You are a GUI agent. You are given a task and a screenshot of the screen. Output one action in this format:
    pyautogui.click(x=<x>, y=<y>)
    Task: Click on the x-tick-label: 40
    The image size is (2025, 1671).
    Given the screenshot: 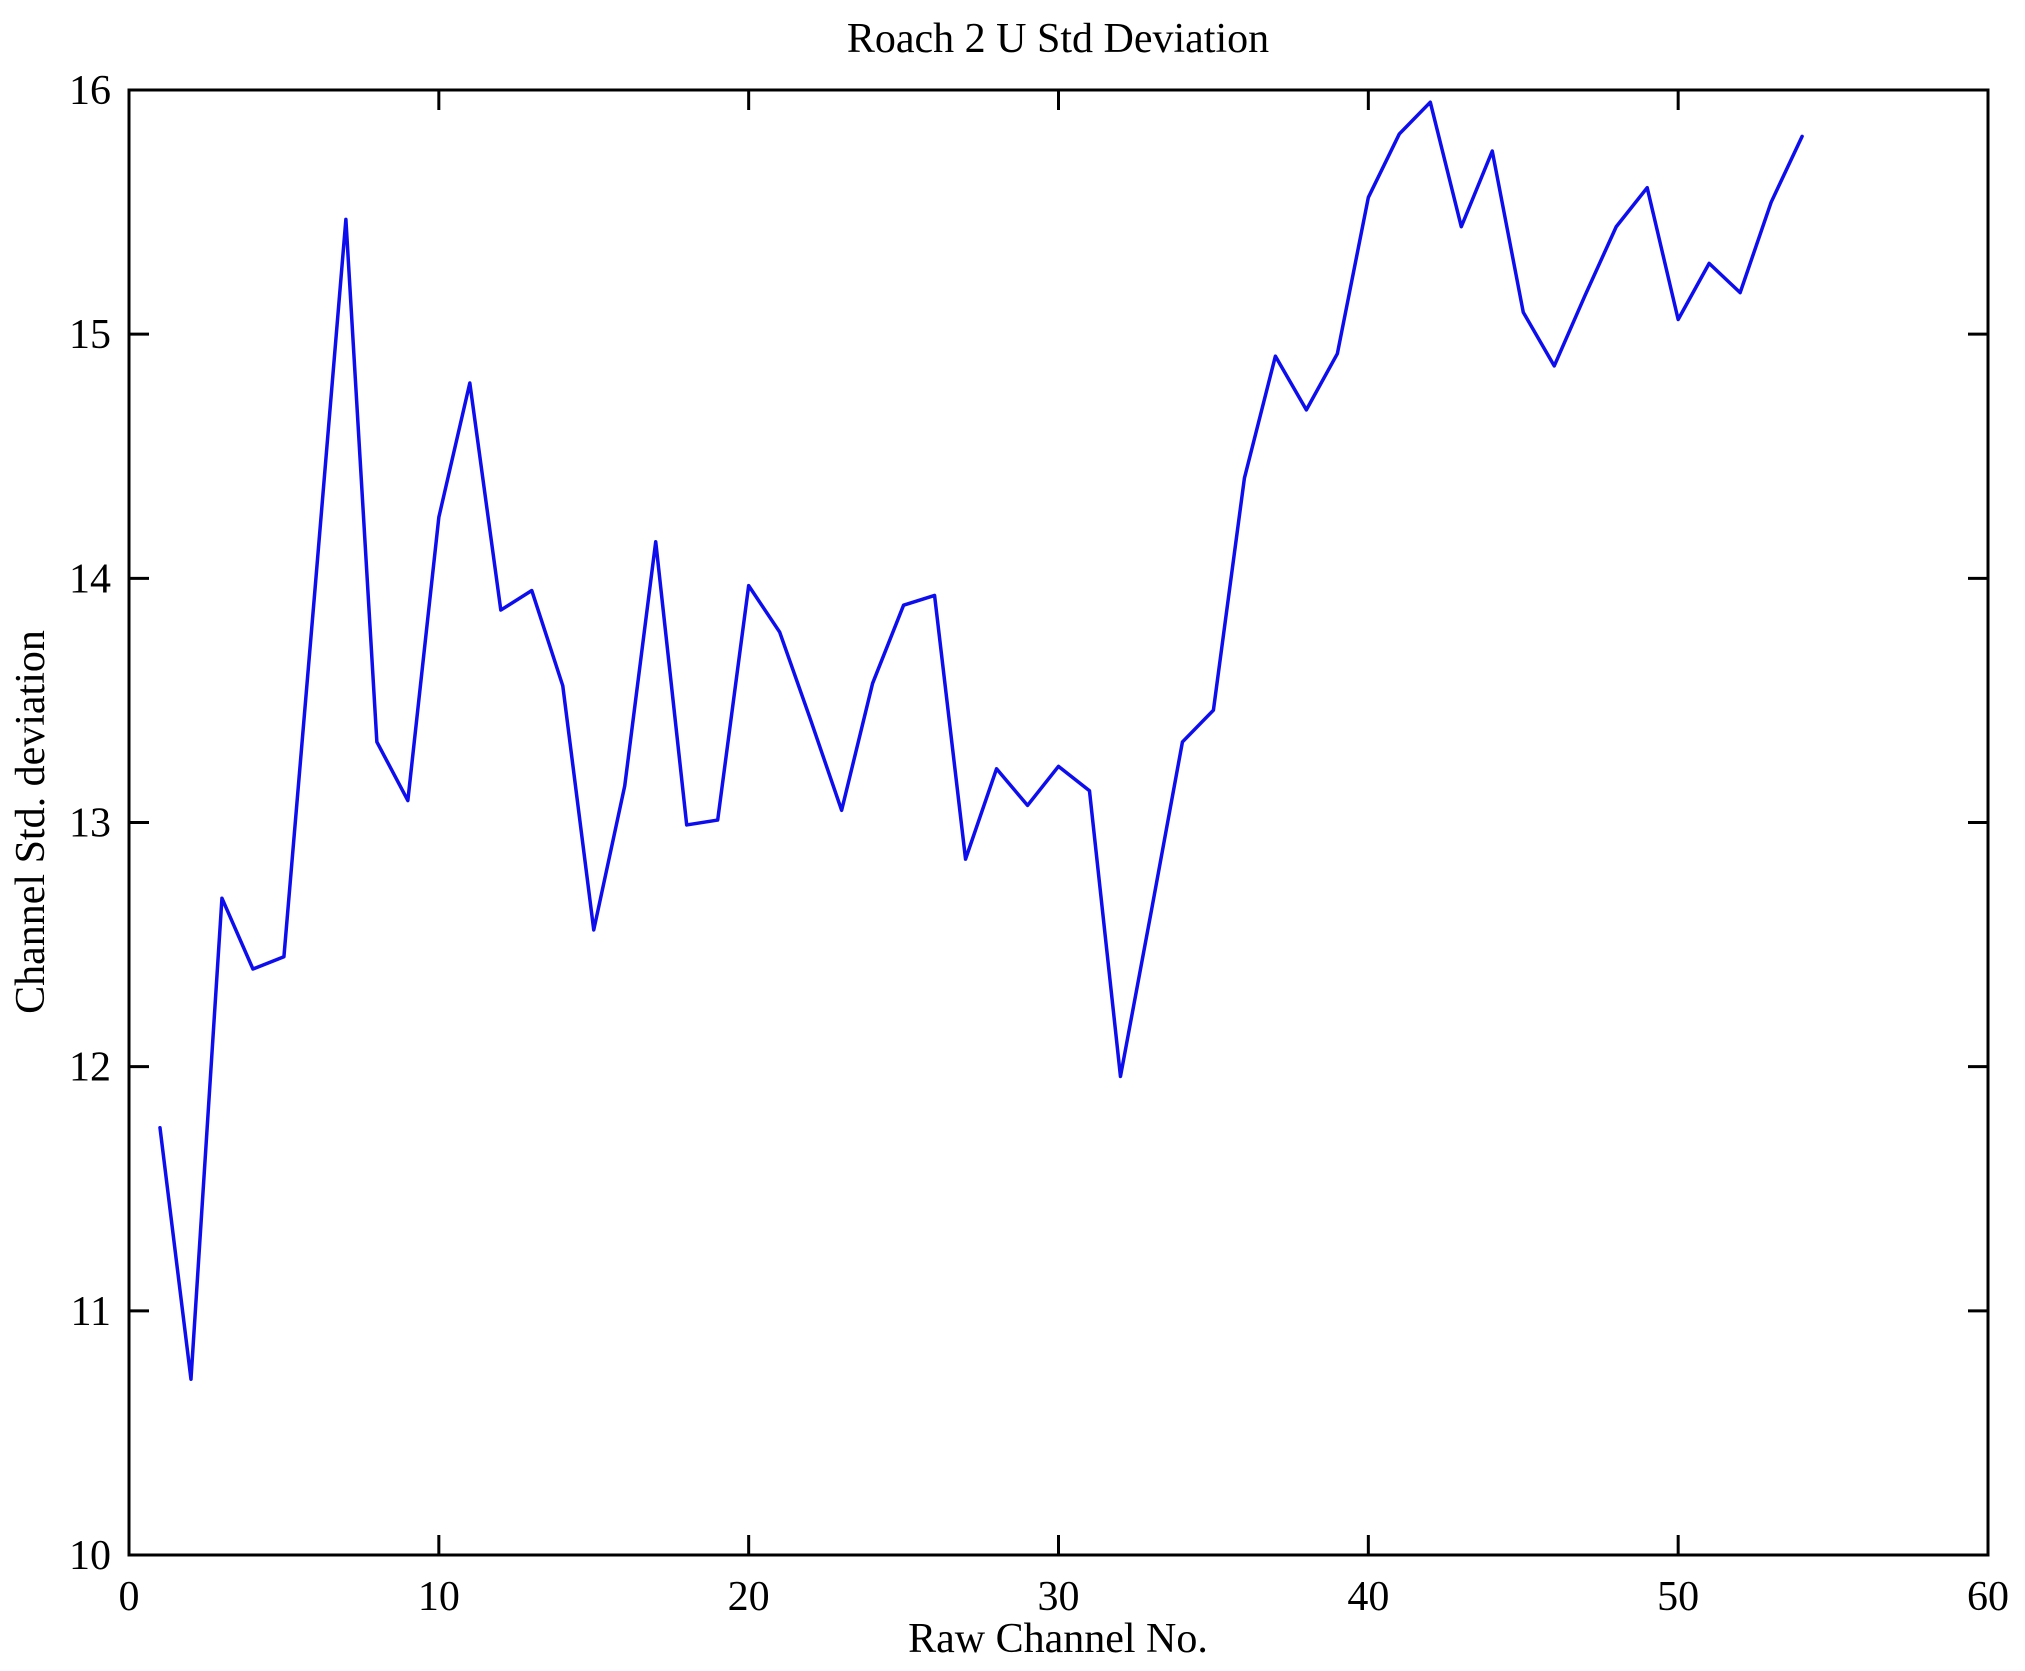 What is the action you would take?
    pyautogui.click(x=1368, y=1597)
    